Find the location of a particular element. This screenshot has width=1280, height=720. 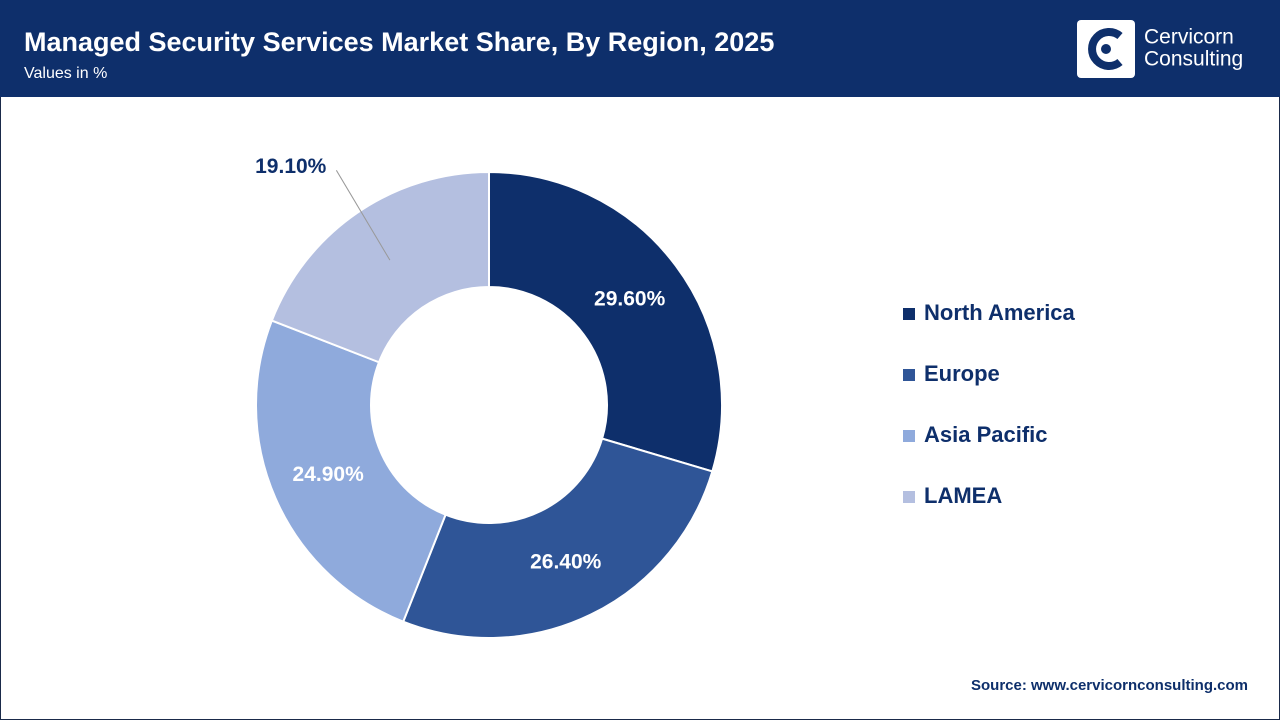

logo-mark is located at coordinates (1105, 49).